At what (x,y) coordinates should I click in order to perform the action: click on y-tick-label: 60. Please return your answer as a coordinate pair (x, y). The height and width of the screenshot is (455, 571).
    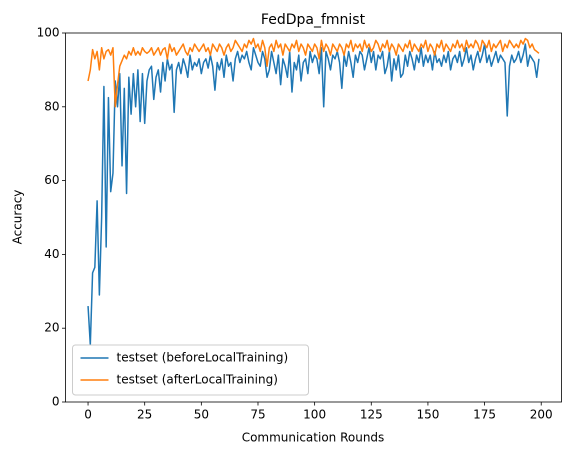
    Looking at the image, I should click on (51, 180).